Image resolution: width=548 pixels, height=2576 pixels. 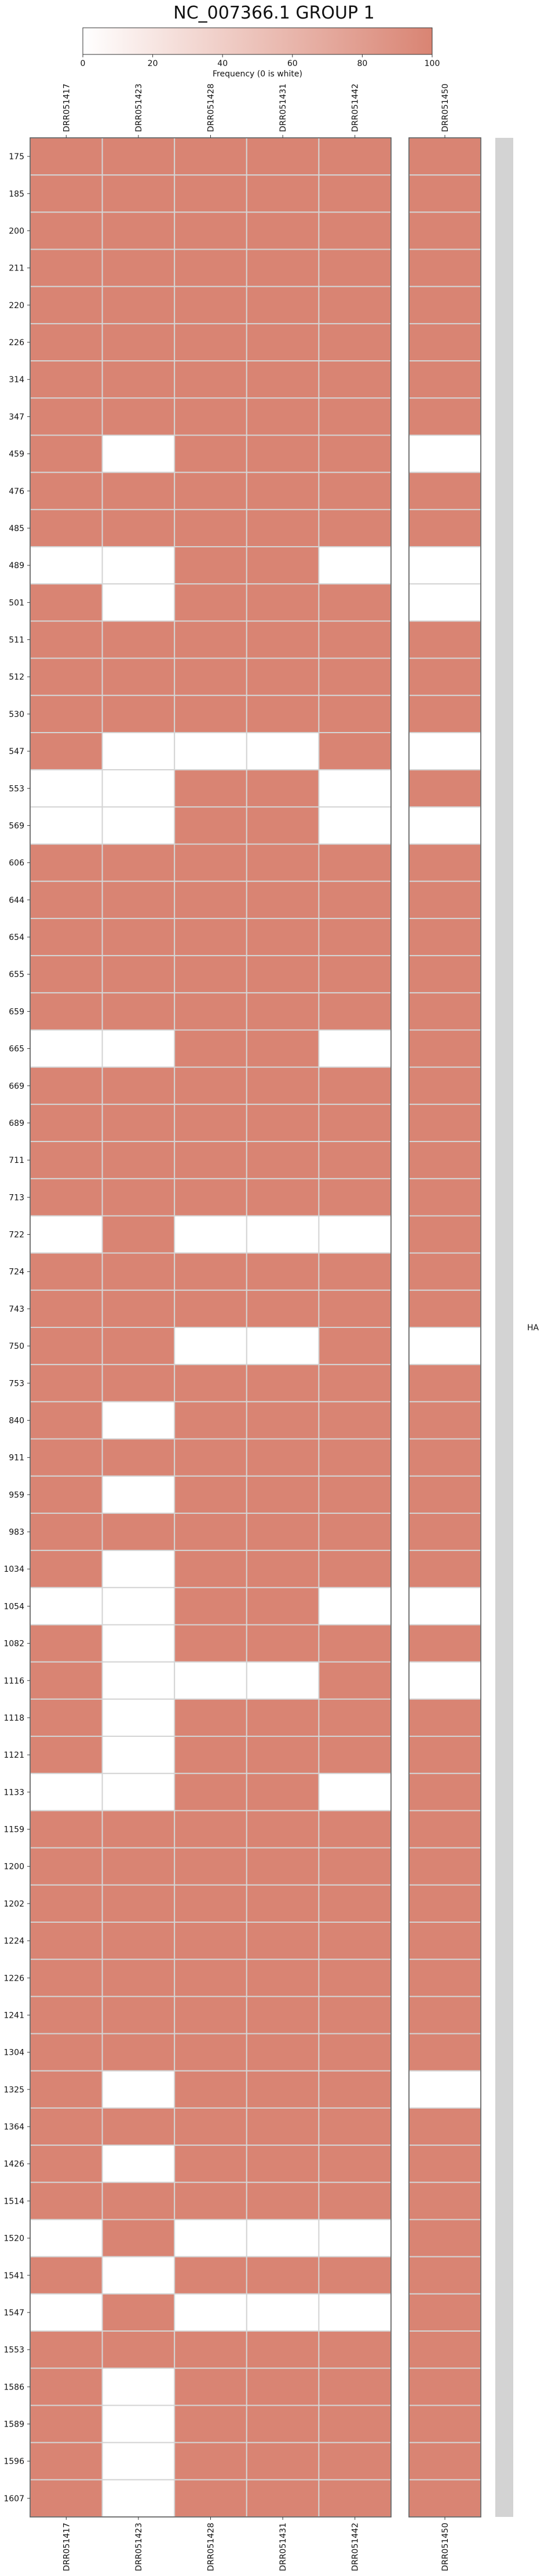 What do you see at coordinates (66, 107) in the screenshot?
I see `column-label-top: DRR051417` at bounding box center [66, 107].